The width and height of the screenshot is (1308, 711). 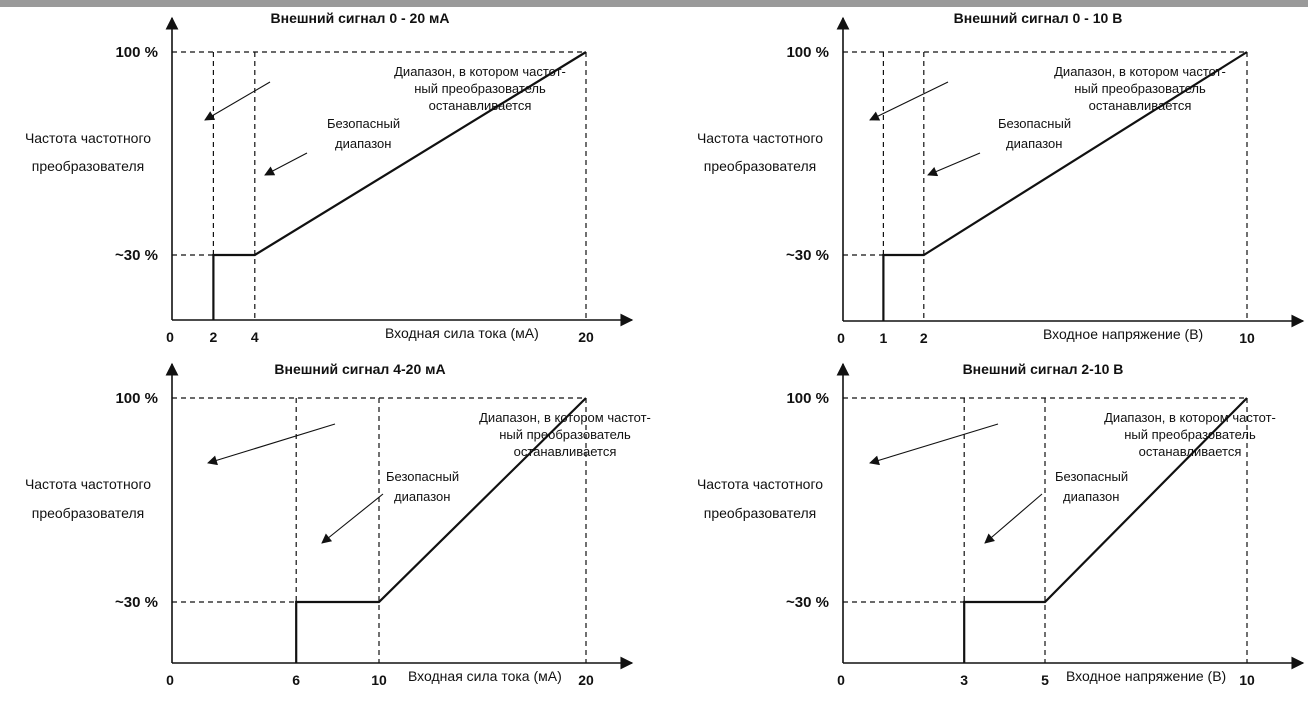 What do you see at coordinates (964, 680) in the screenshot?
I see `x-tick-start: 3` at bounding box center [964, 680].